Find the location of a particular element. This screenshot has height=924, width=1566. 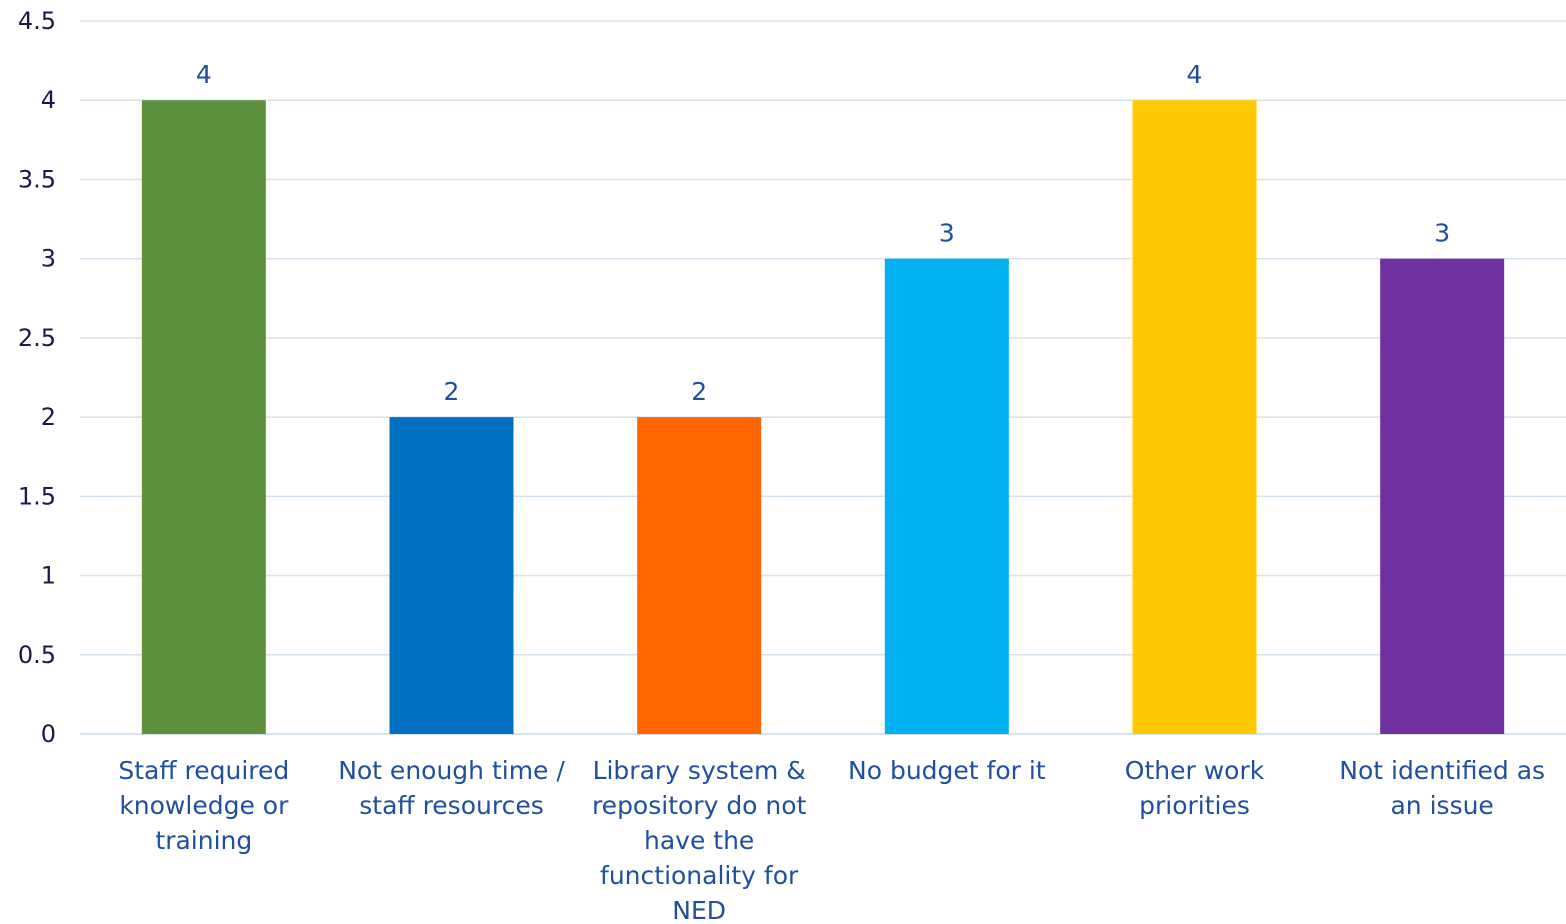

y-tick-label: 4.5 is located at coordinates (37, 21).